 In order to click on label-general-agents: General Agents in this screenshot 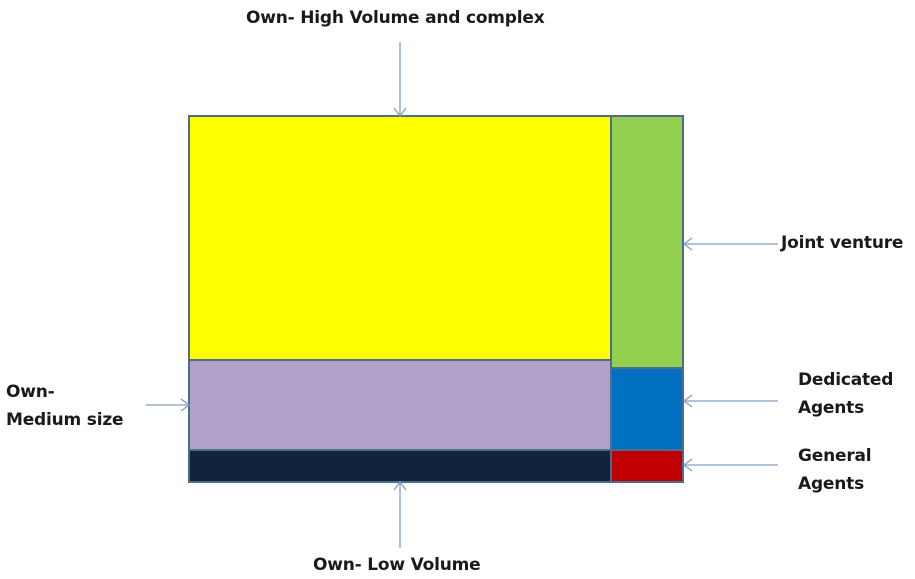, I will do `click(835, 470)`.